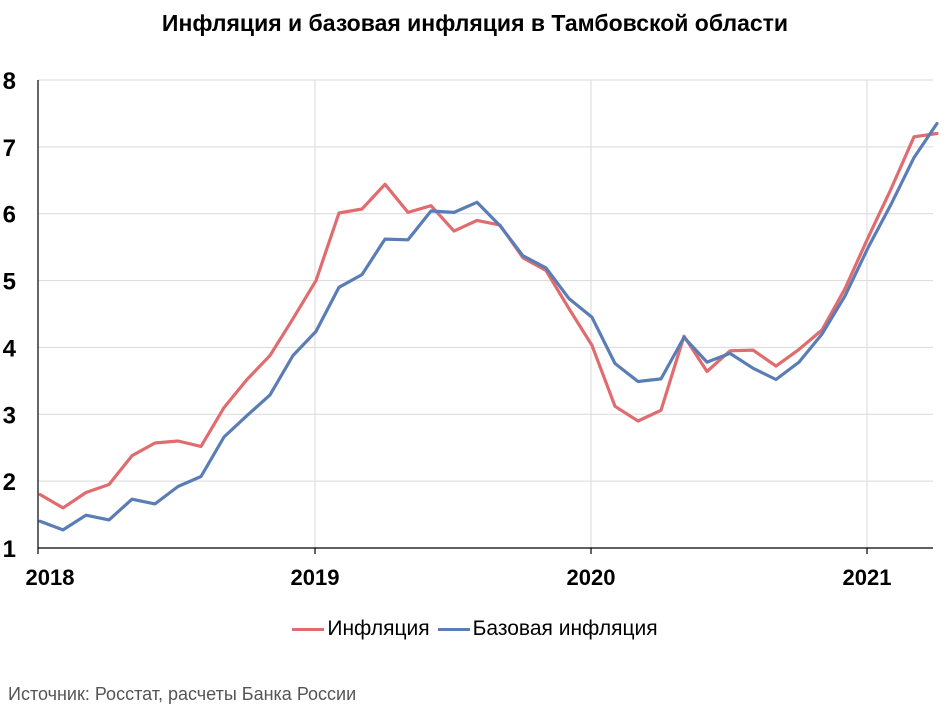  What do you see at coordinates (565, 628) in the screenshot?
I see `legend-label-core-inflation: Базовая инфляция` at bounding box center [565, 628].